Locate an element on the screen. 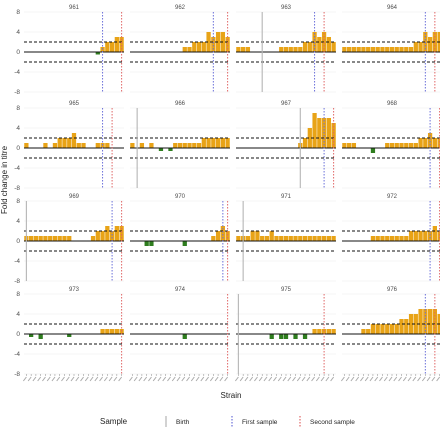 The height and width of the screenshot is (431, 440). panel-962: 962 is located at coordinates (180, 49).